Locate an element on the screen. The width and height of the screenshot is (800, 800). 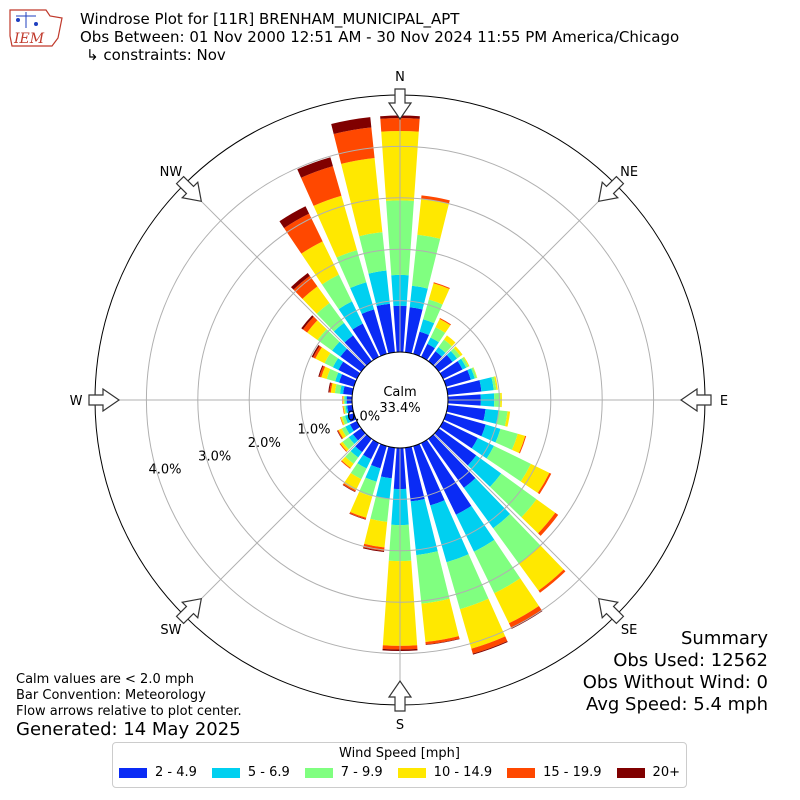
legend-label: 10 - 14.9 is located at coordinates (463, 772).